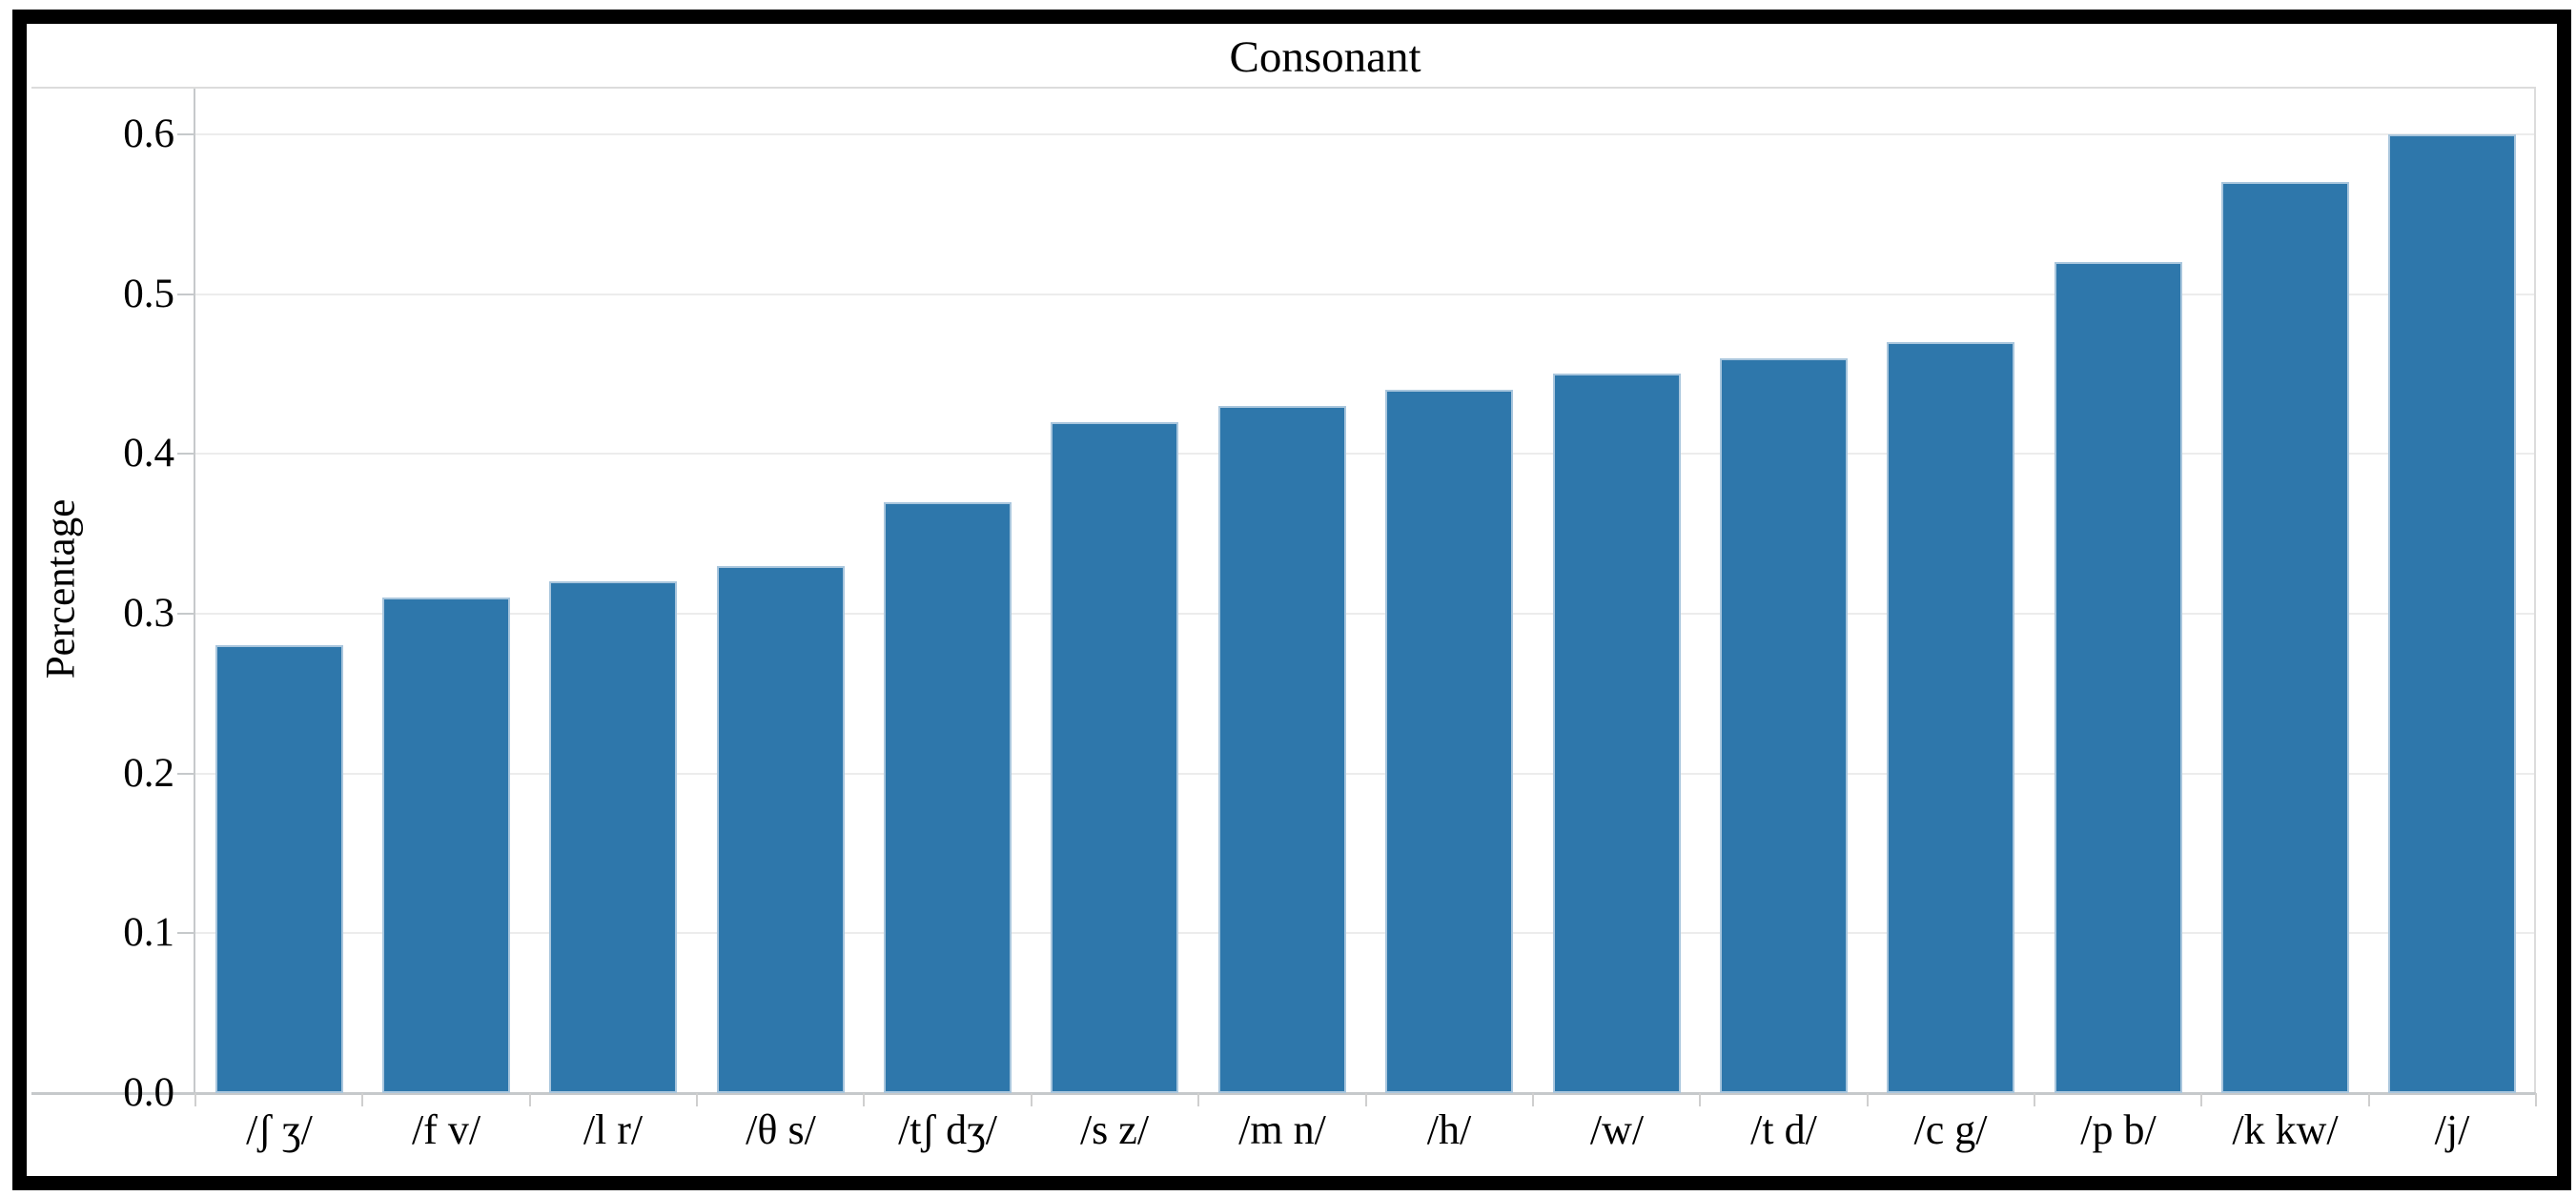 This screenshot has height=1196, width=2576. What do you see at coordinates (1283, 1093) in the screenshot?
I see `x-axis-line` at bounding box center [1283, 1093].